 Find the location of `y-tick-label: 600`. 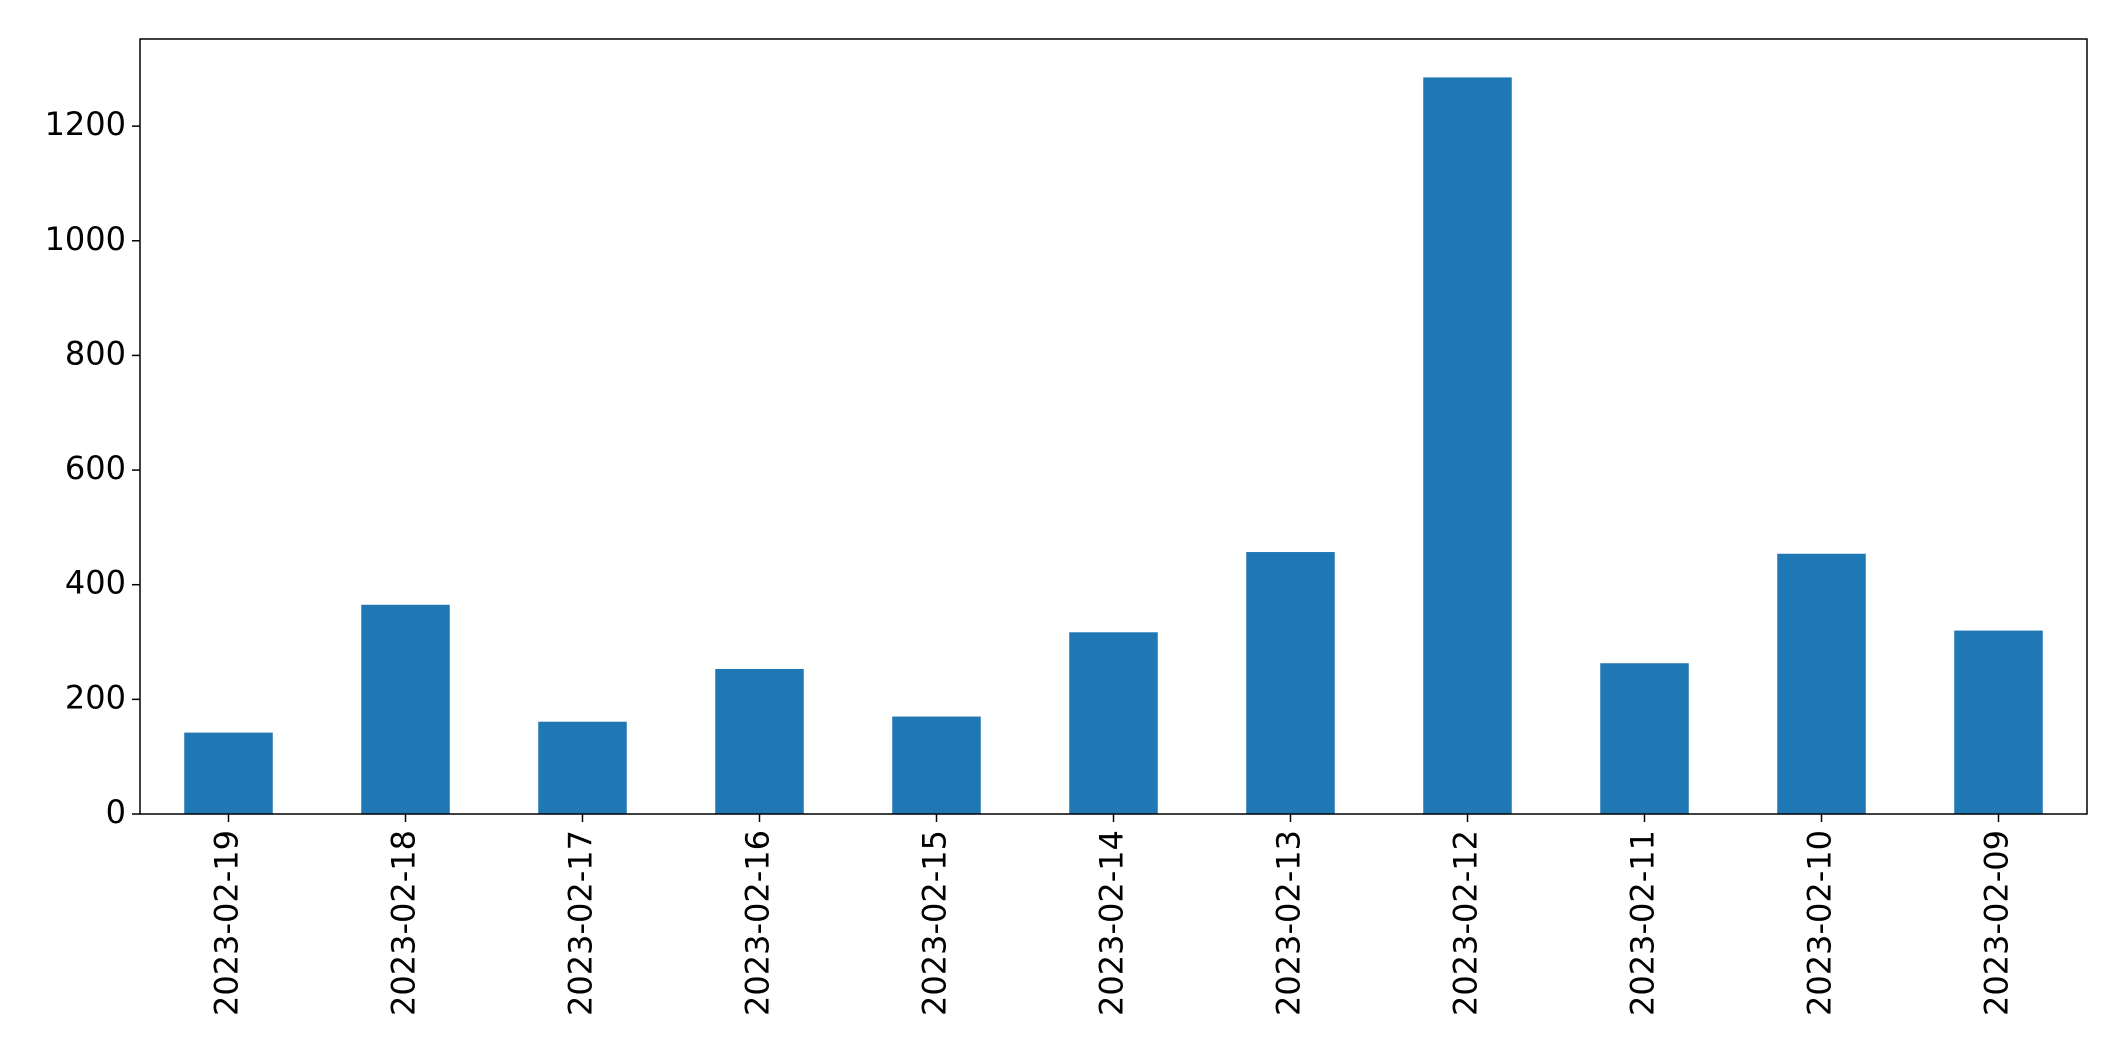

y-tick-label: 600 is located at coordinates (95, 468).